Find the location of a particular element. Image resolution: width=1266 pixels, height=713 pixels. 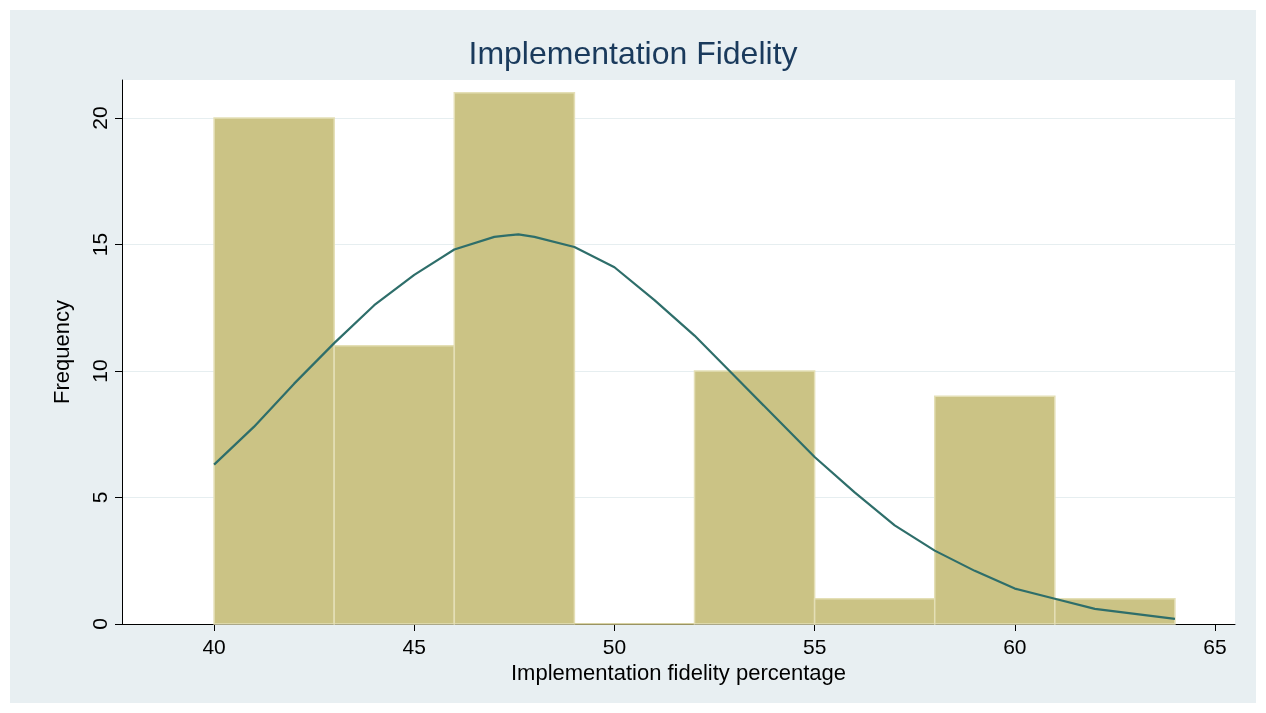

y-axis-title: Frequency is located at coordinates (61, 352).